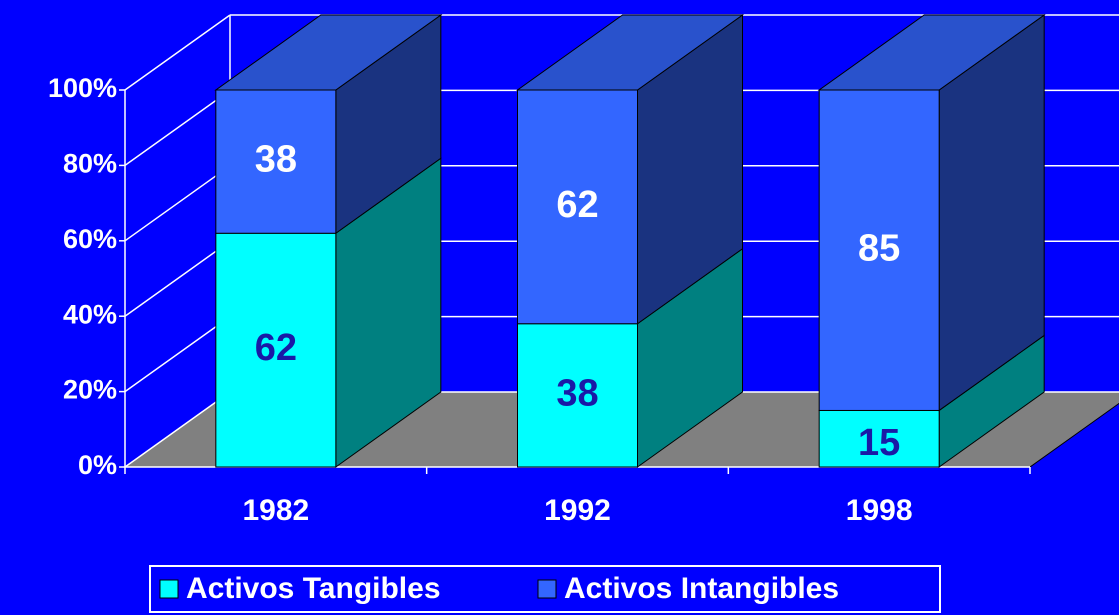  I want to click on y-tick-label: 60%, so click(90, 239).